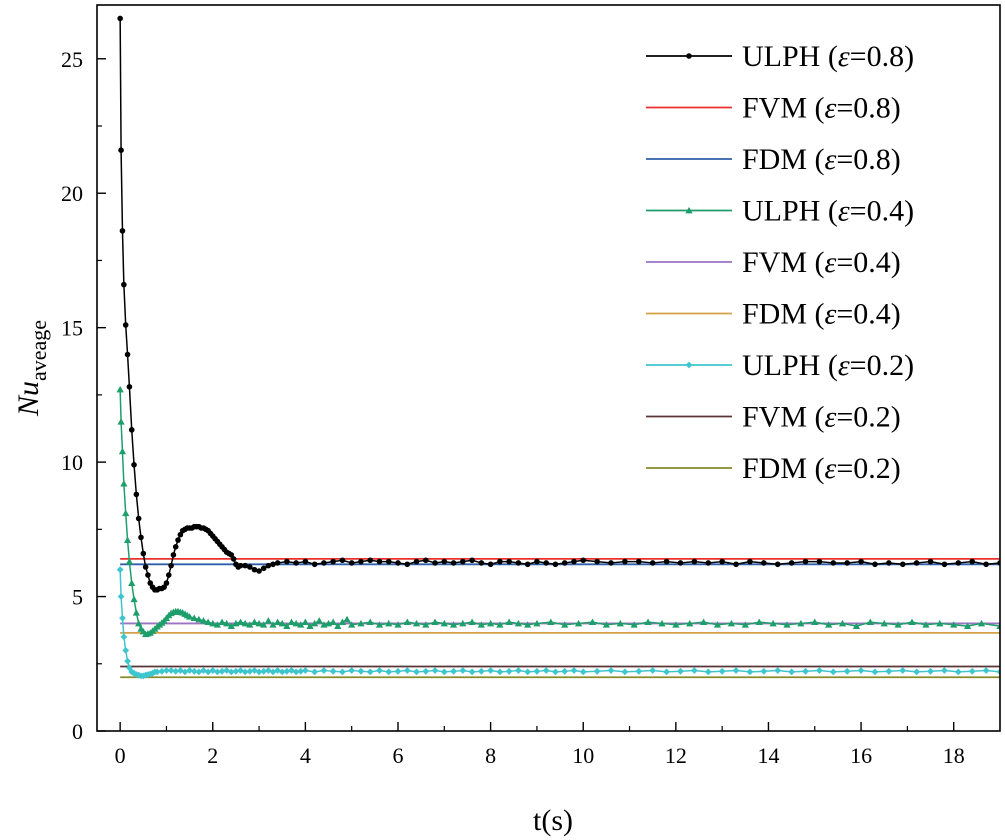  Describe the element at coordinates (831, 314) in the screenshot. I see `legend-label-symbol-5: ε` at that location.